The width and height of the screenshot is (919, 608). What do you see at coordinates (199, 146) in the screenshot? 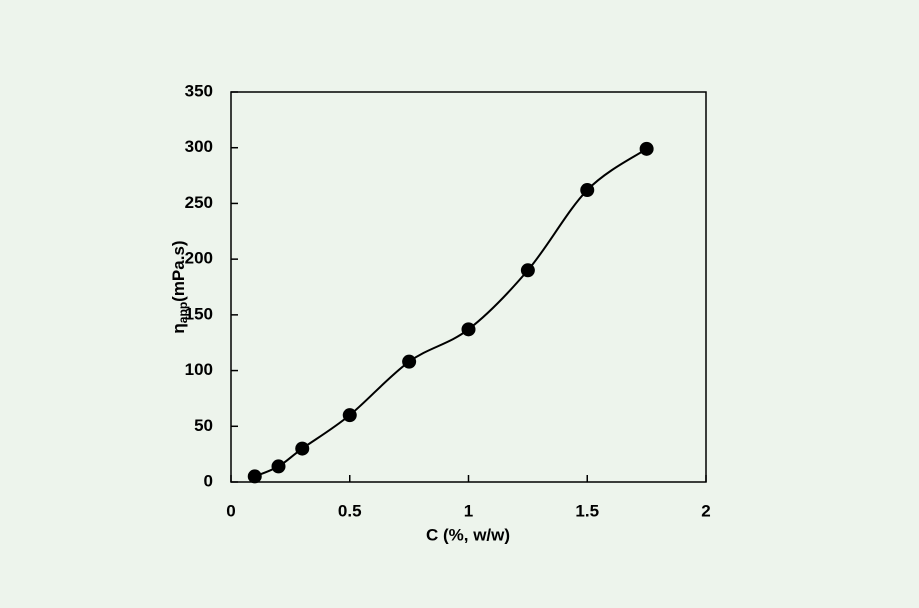
I see `y-tick-label: 300` at bounding box center [199, 146].